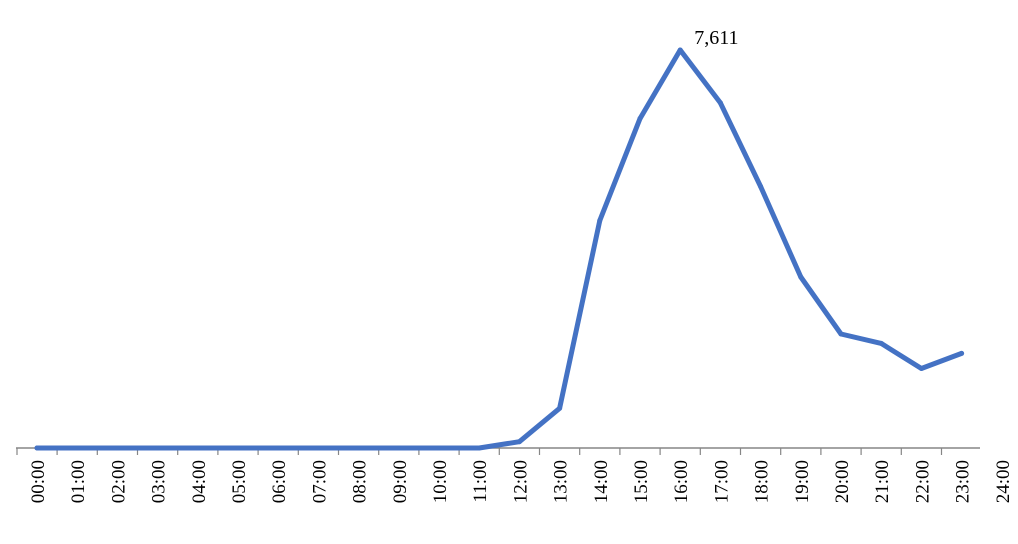 Image resolution: width=1018 pixels, height=544 pixels. I want to click on x-tick-label: 08:00, so click(360, 481).